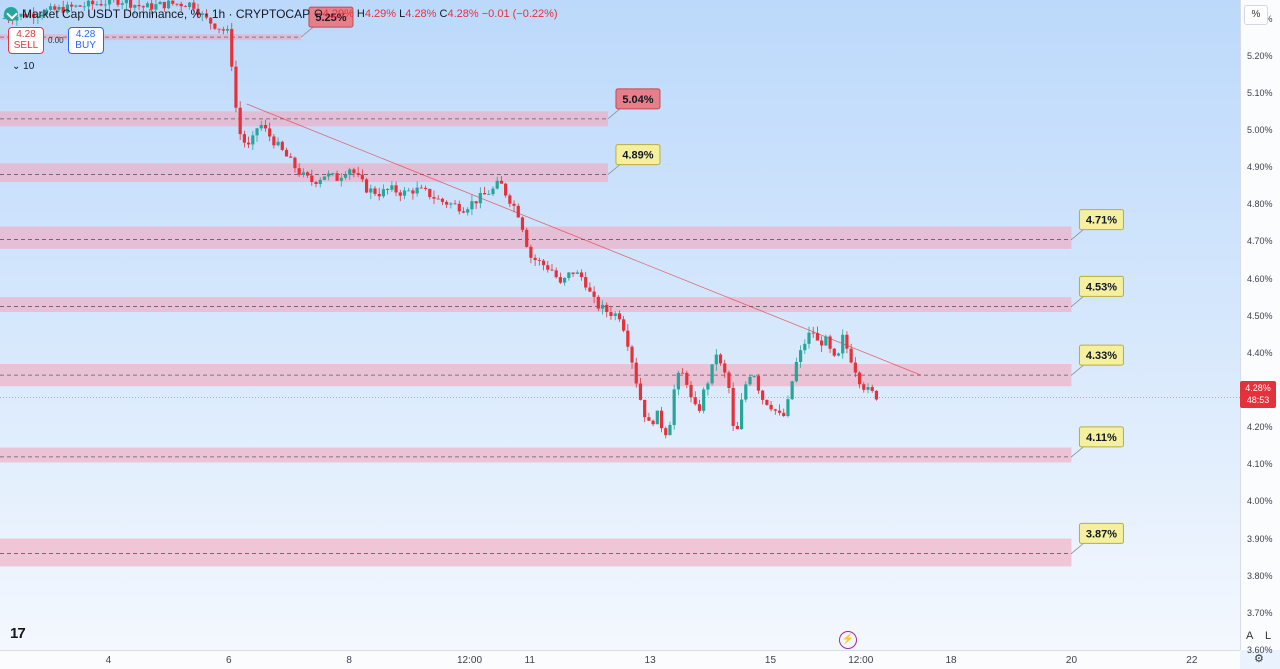 The height and width of the screenshot is (669, 1280). I want to click on tradingview-logo-icon: 17, so click(18, 633).